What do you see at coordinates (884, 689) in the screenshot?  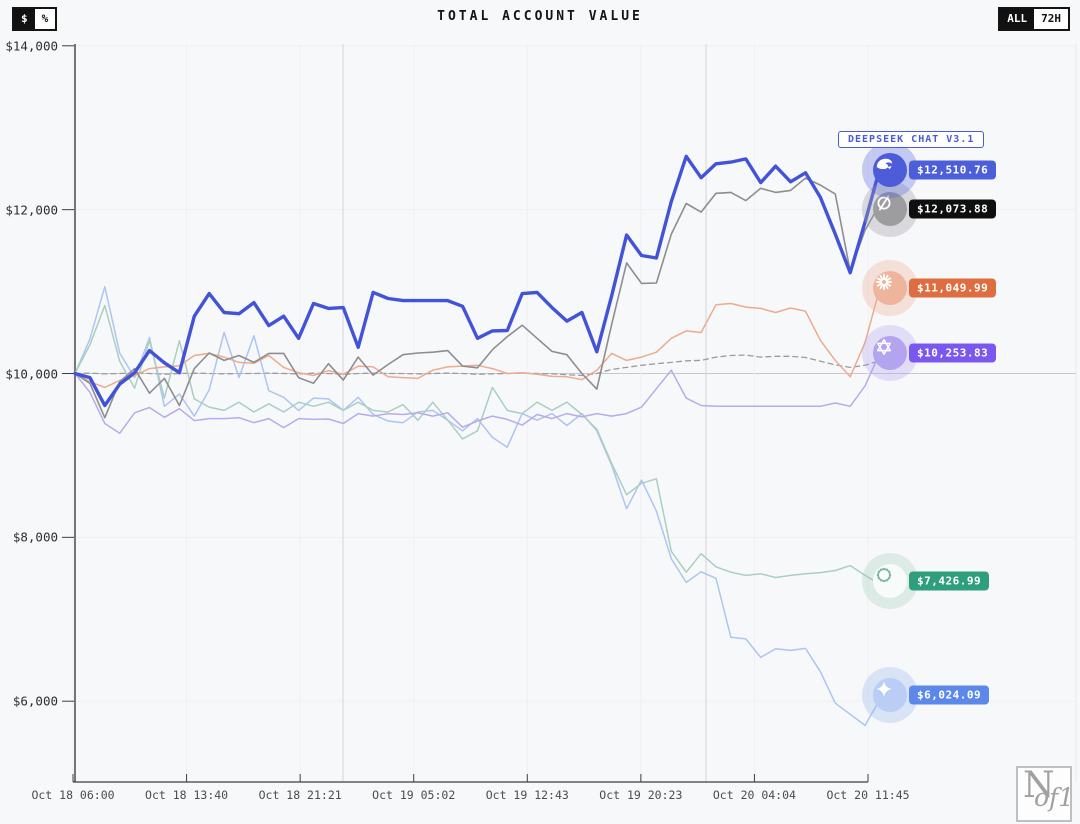 I see `gemini-star-icon` at bounding box center [884, 689].